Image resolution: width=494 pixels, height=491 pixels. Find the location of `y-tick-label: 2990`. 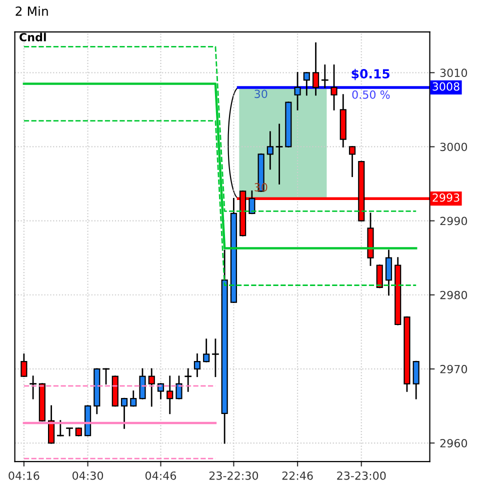

y-tick-label: 2990 is located at coordinates (454, 221).